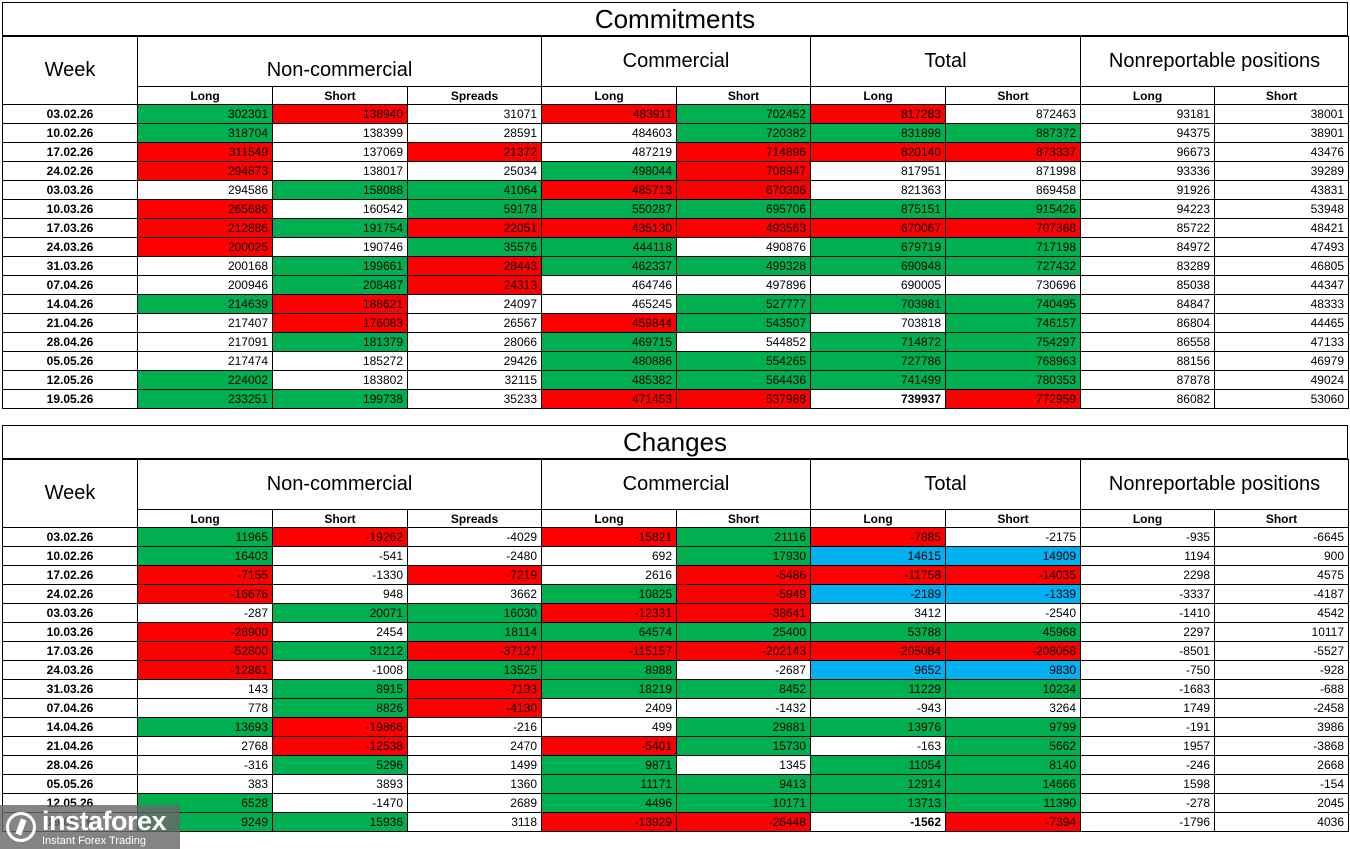  I want to click on value-cell: 24313, so click(474, 285).